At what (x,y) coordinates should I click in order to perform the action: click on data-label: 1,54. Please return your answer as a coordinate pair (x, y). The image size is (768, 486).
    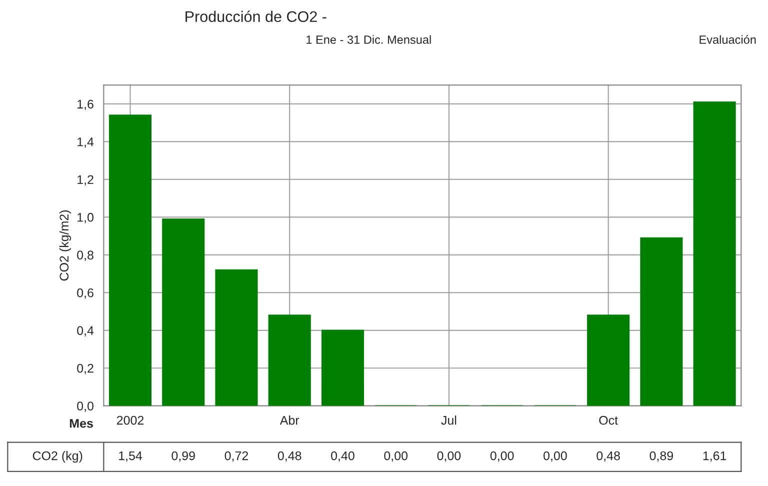
    Looking at the image, I should click on (130, 456).